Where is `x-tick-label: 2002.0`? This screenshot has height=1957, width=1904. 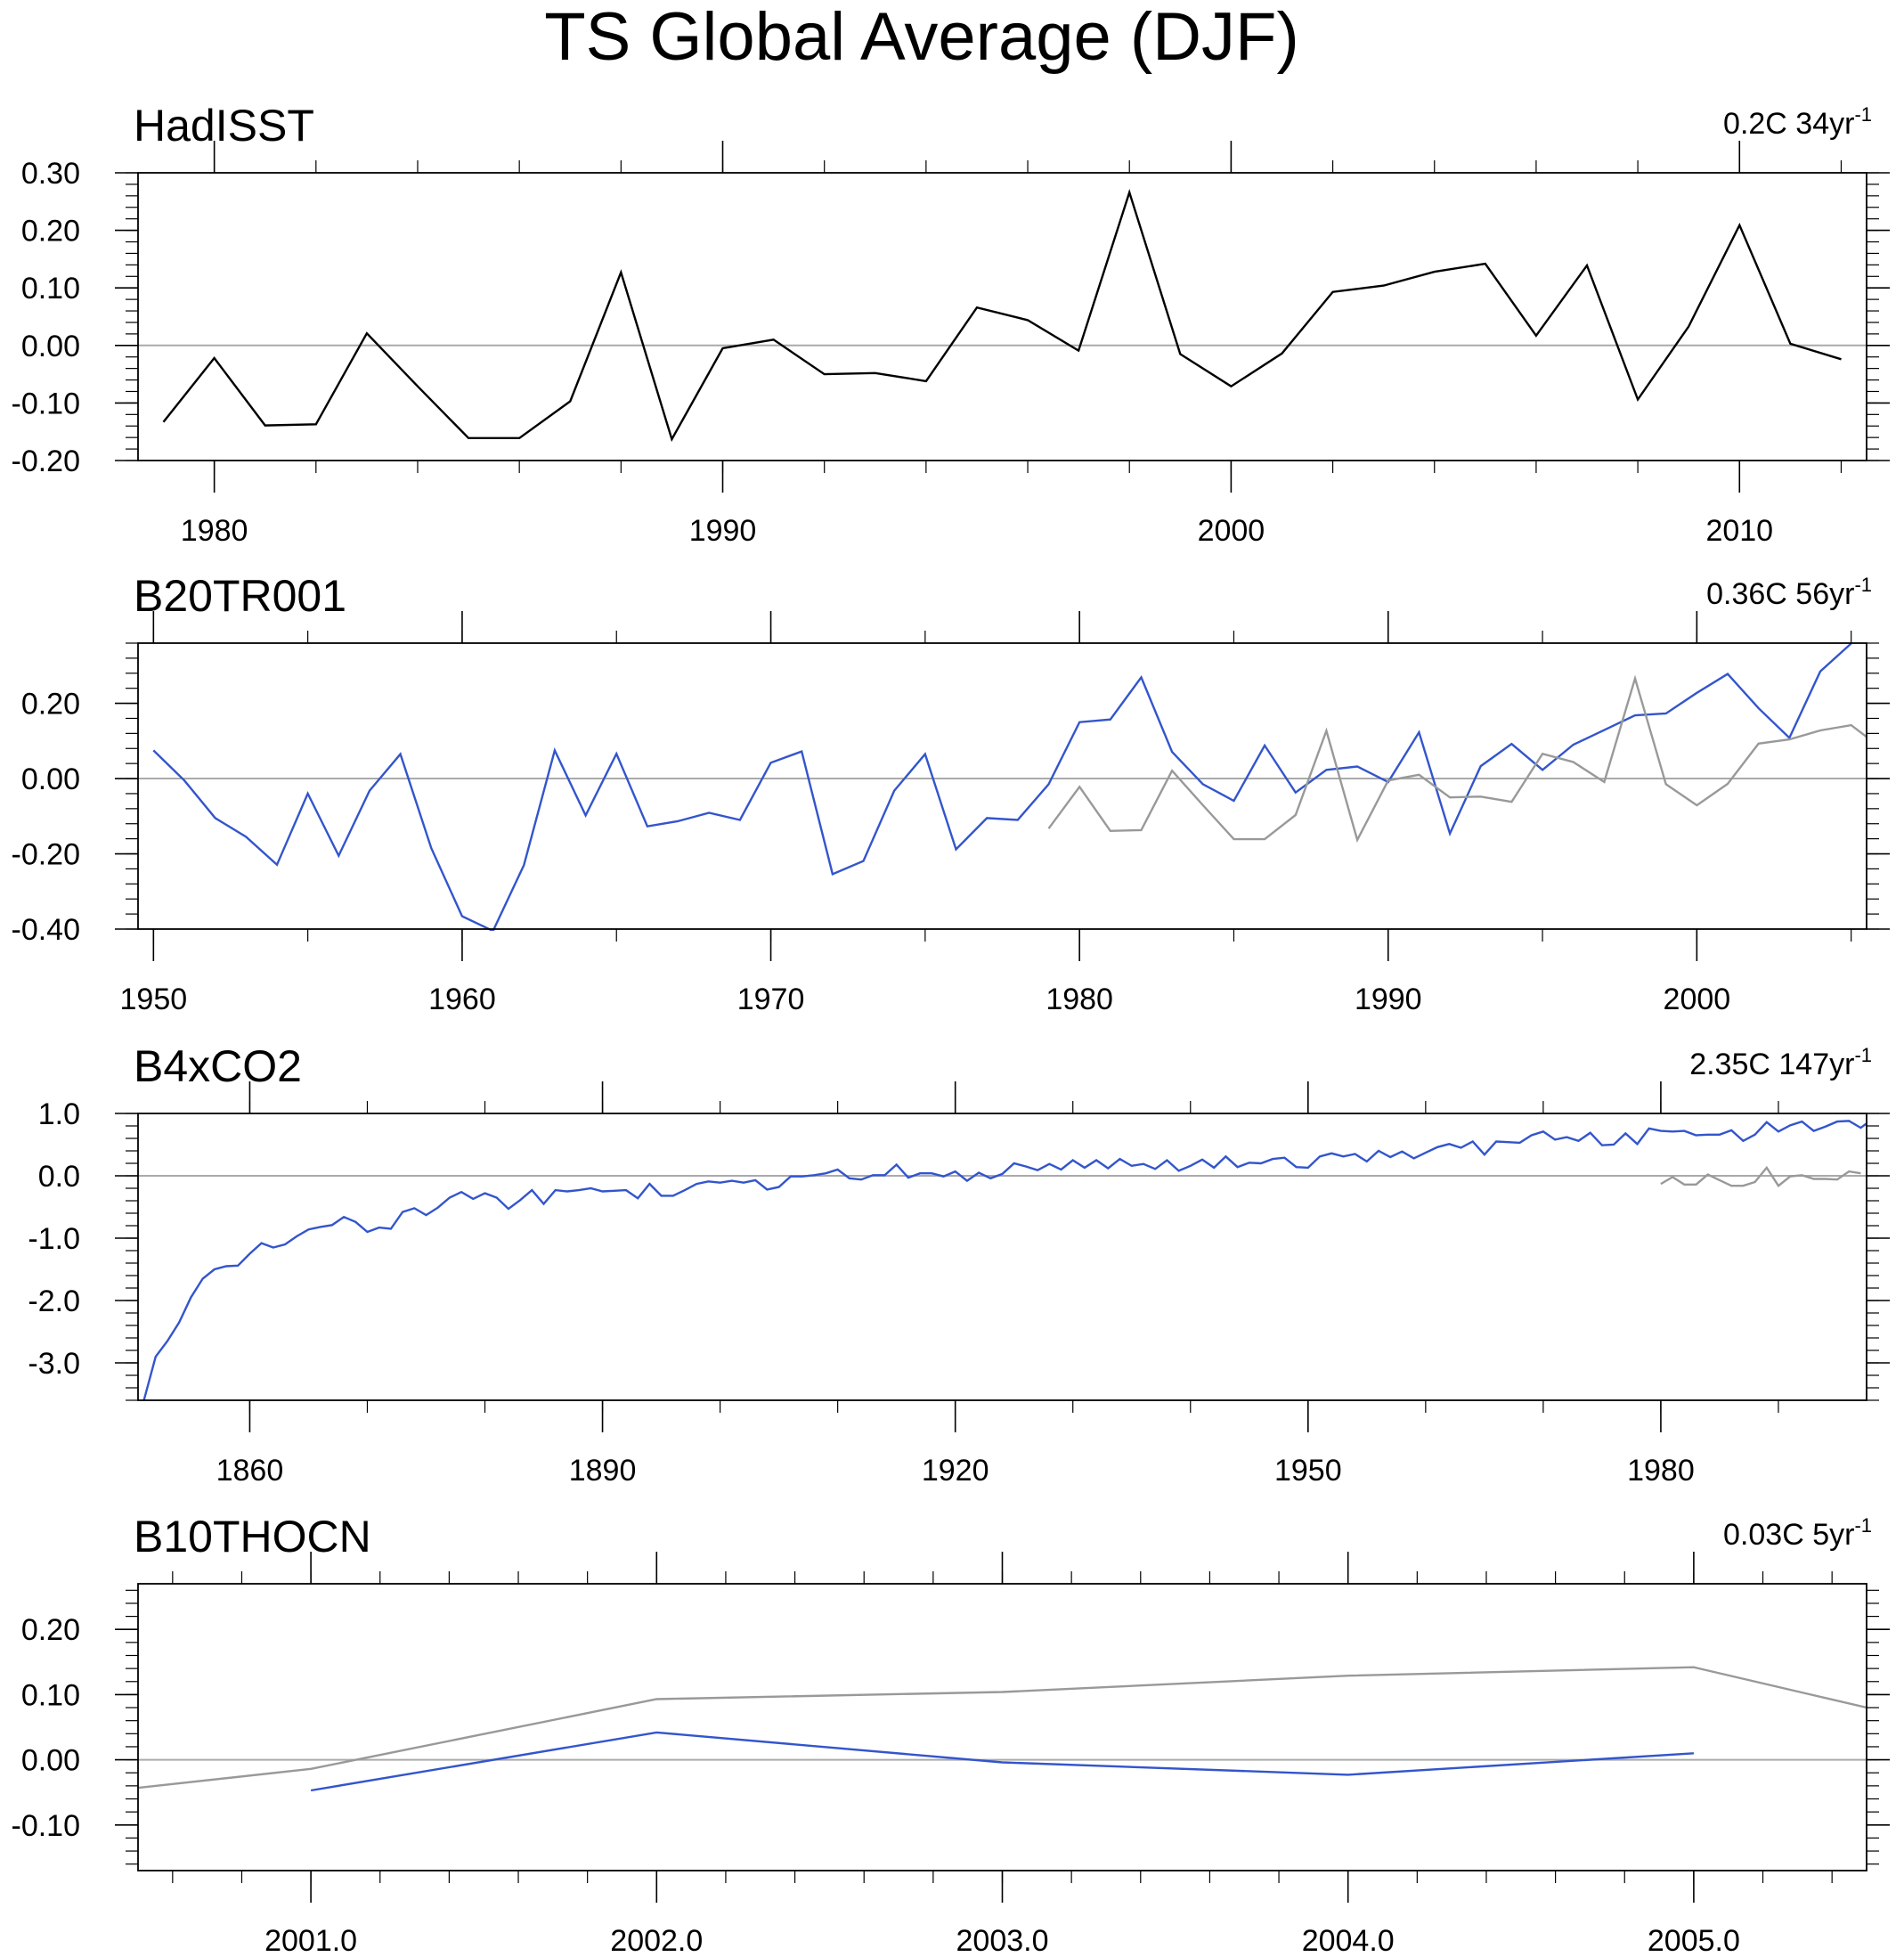 x-tick-label: 2002.0 is located at coordinates (656, 1941).